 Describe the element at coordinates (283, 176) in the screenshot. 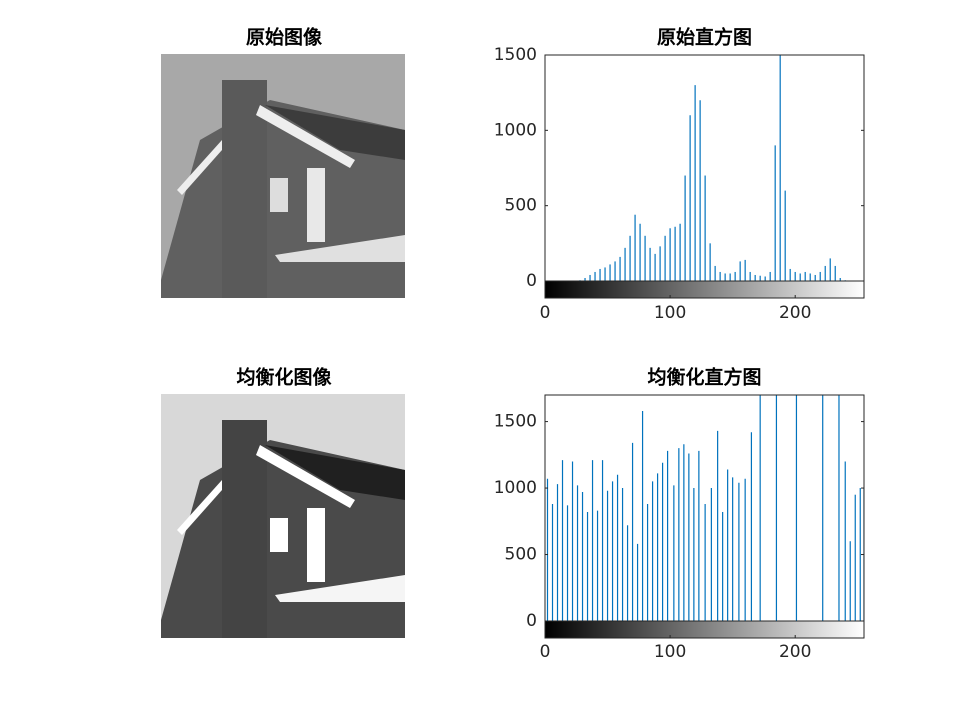

I see `image-original` at that location.